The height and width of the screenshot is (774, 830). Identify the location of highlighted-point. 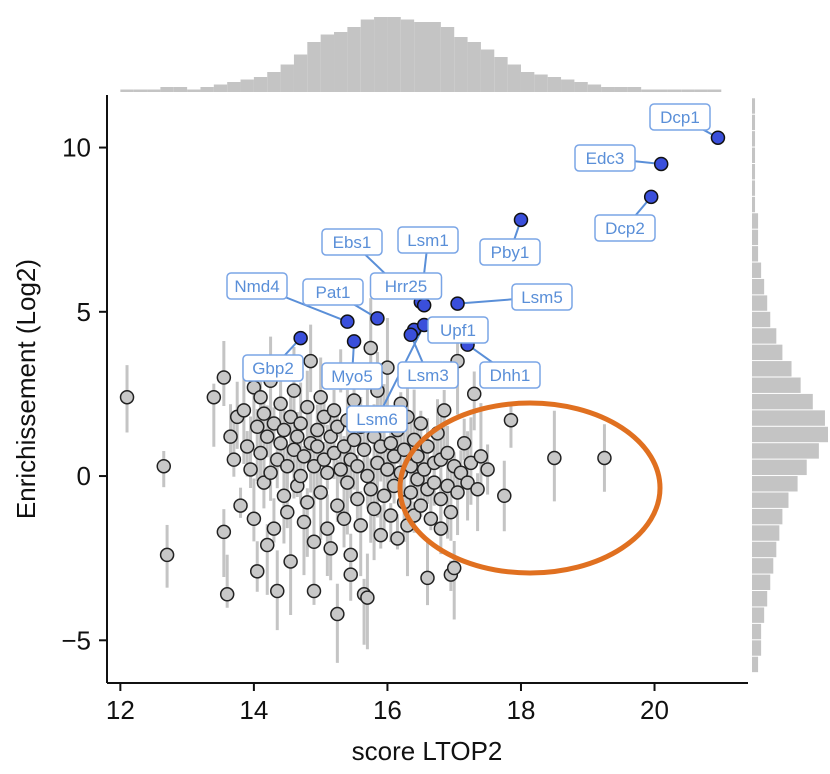
(424, 305).